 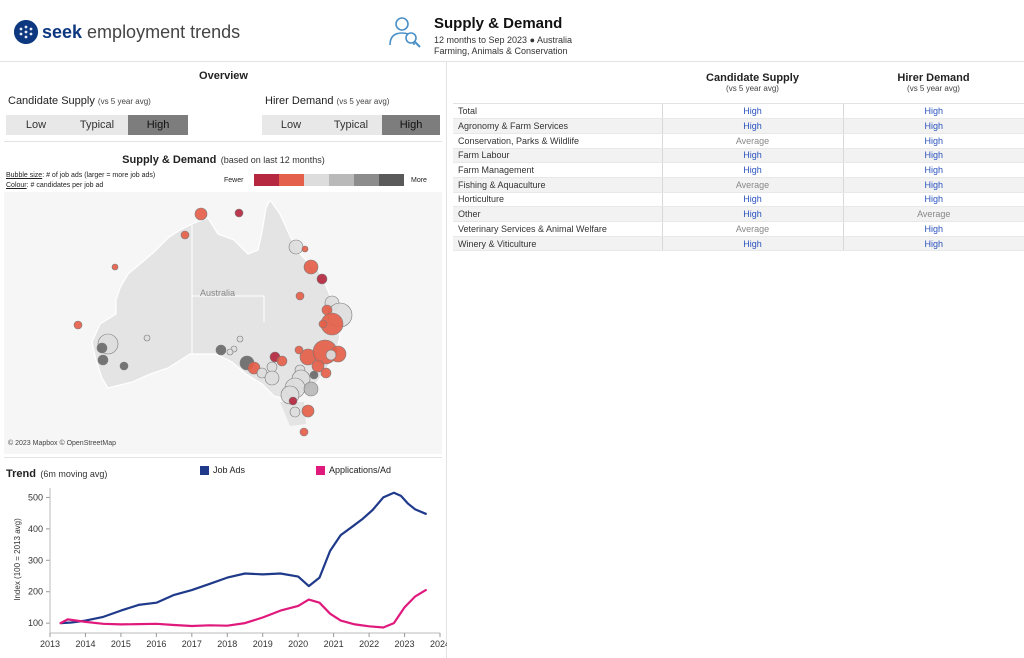 What do you see at coordinates (933, 82) in the screenshot?
I see `col-hirer-demand: Hirer Demand (vs 5 year avg)` at bounding box center [933, 82].